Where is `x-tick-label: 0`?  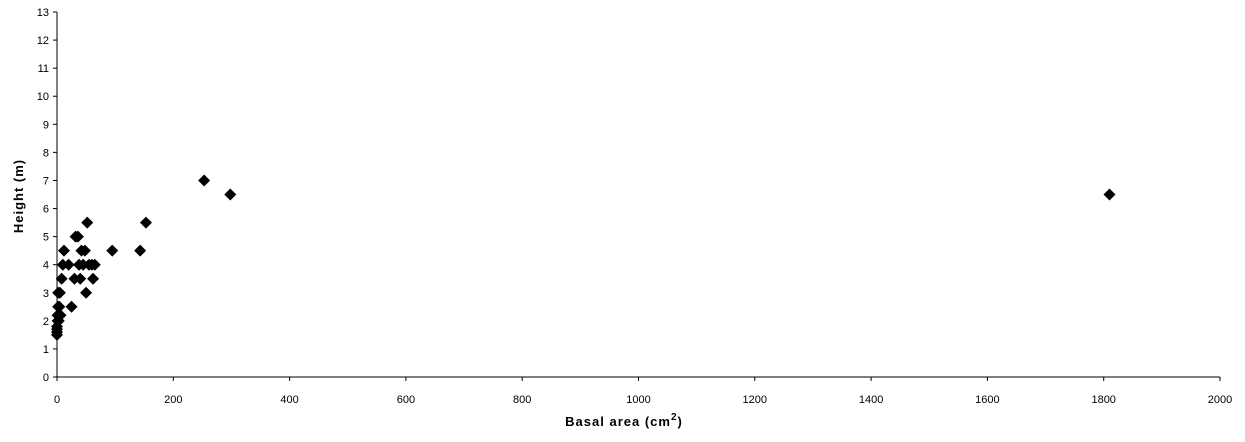
x-tick-label: 0 is located at coordinates (57, 400).